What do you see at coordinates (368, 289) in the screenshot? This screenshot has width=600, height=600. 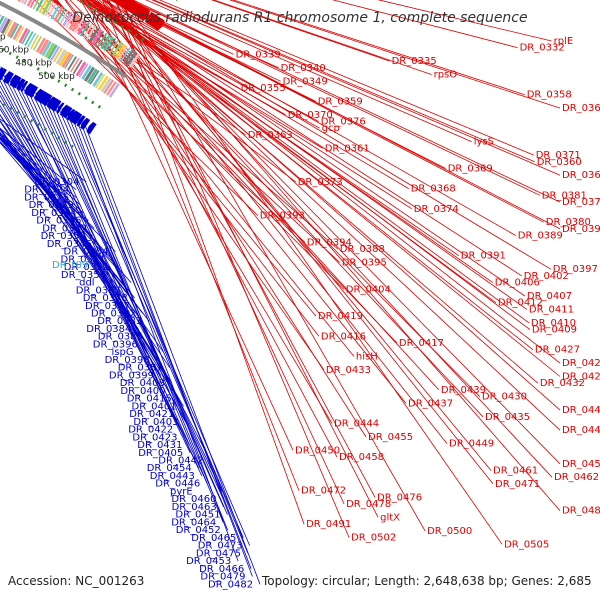 I see `gene-label-forward: DR_0404` at bounding box center [368, 289].